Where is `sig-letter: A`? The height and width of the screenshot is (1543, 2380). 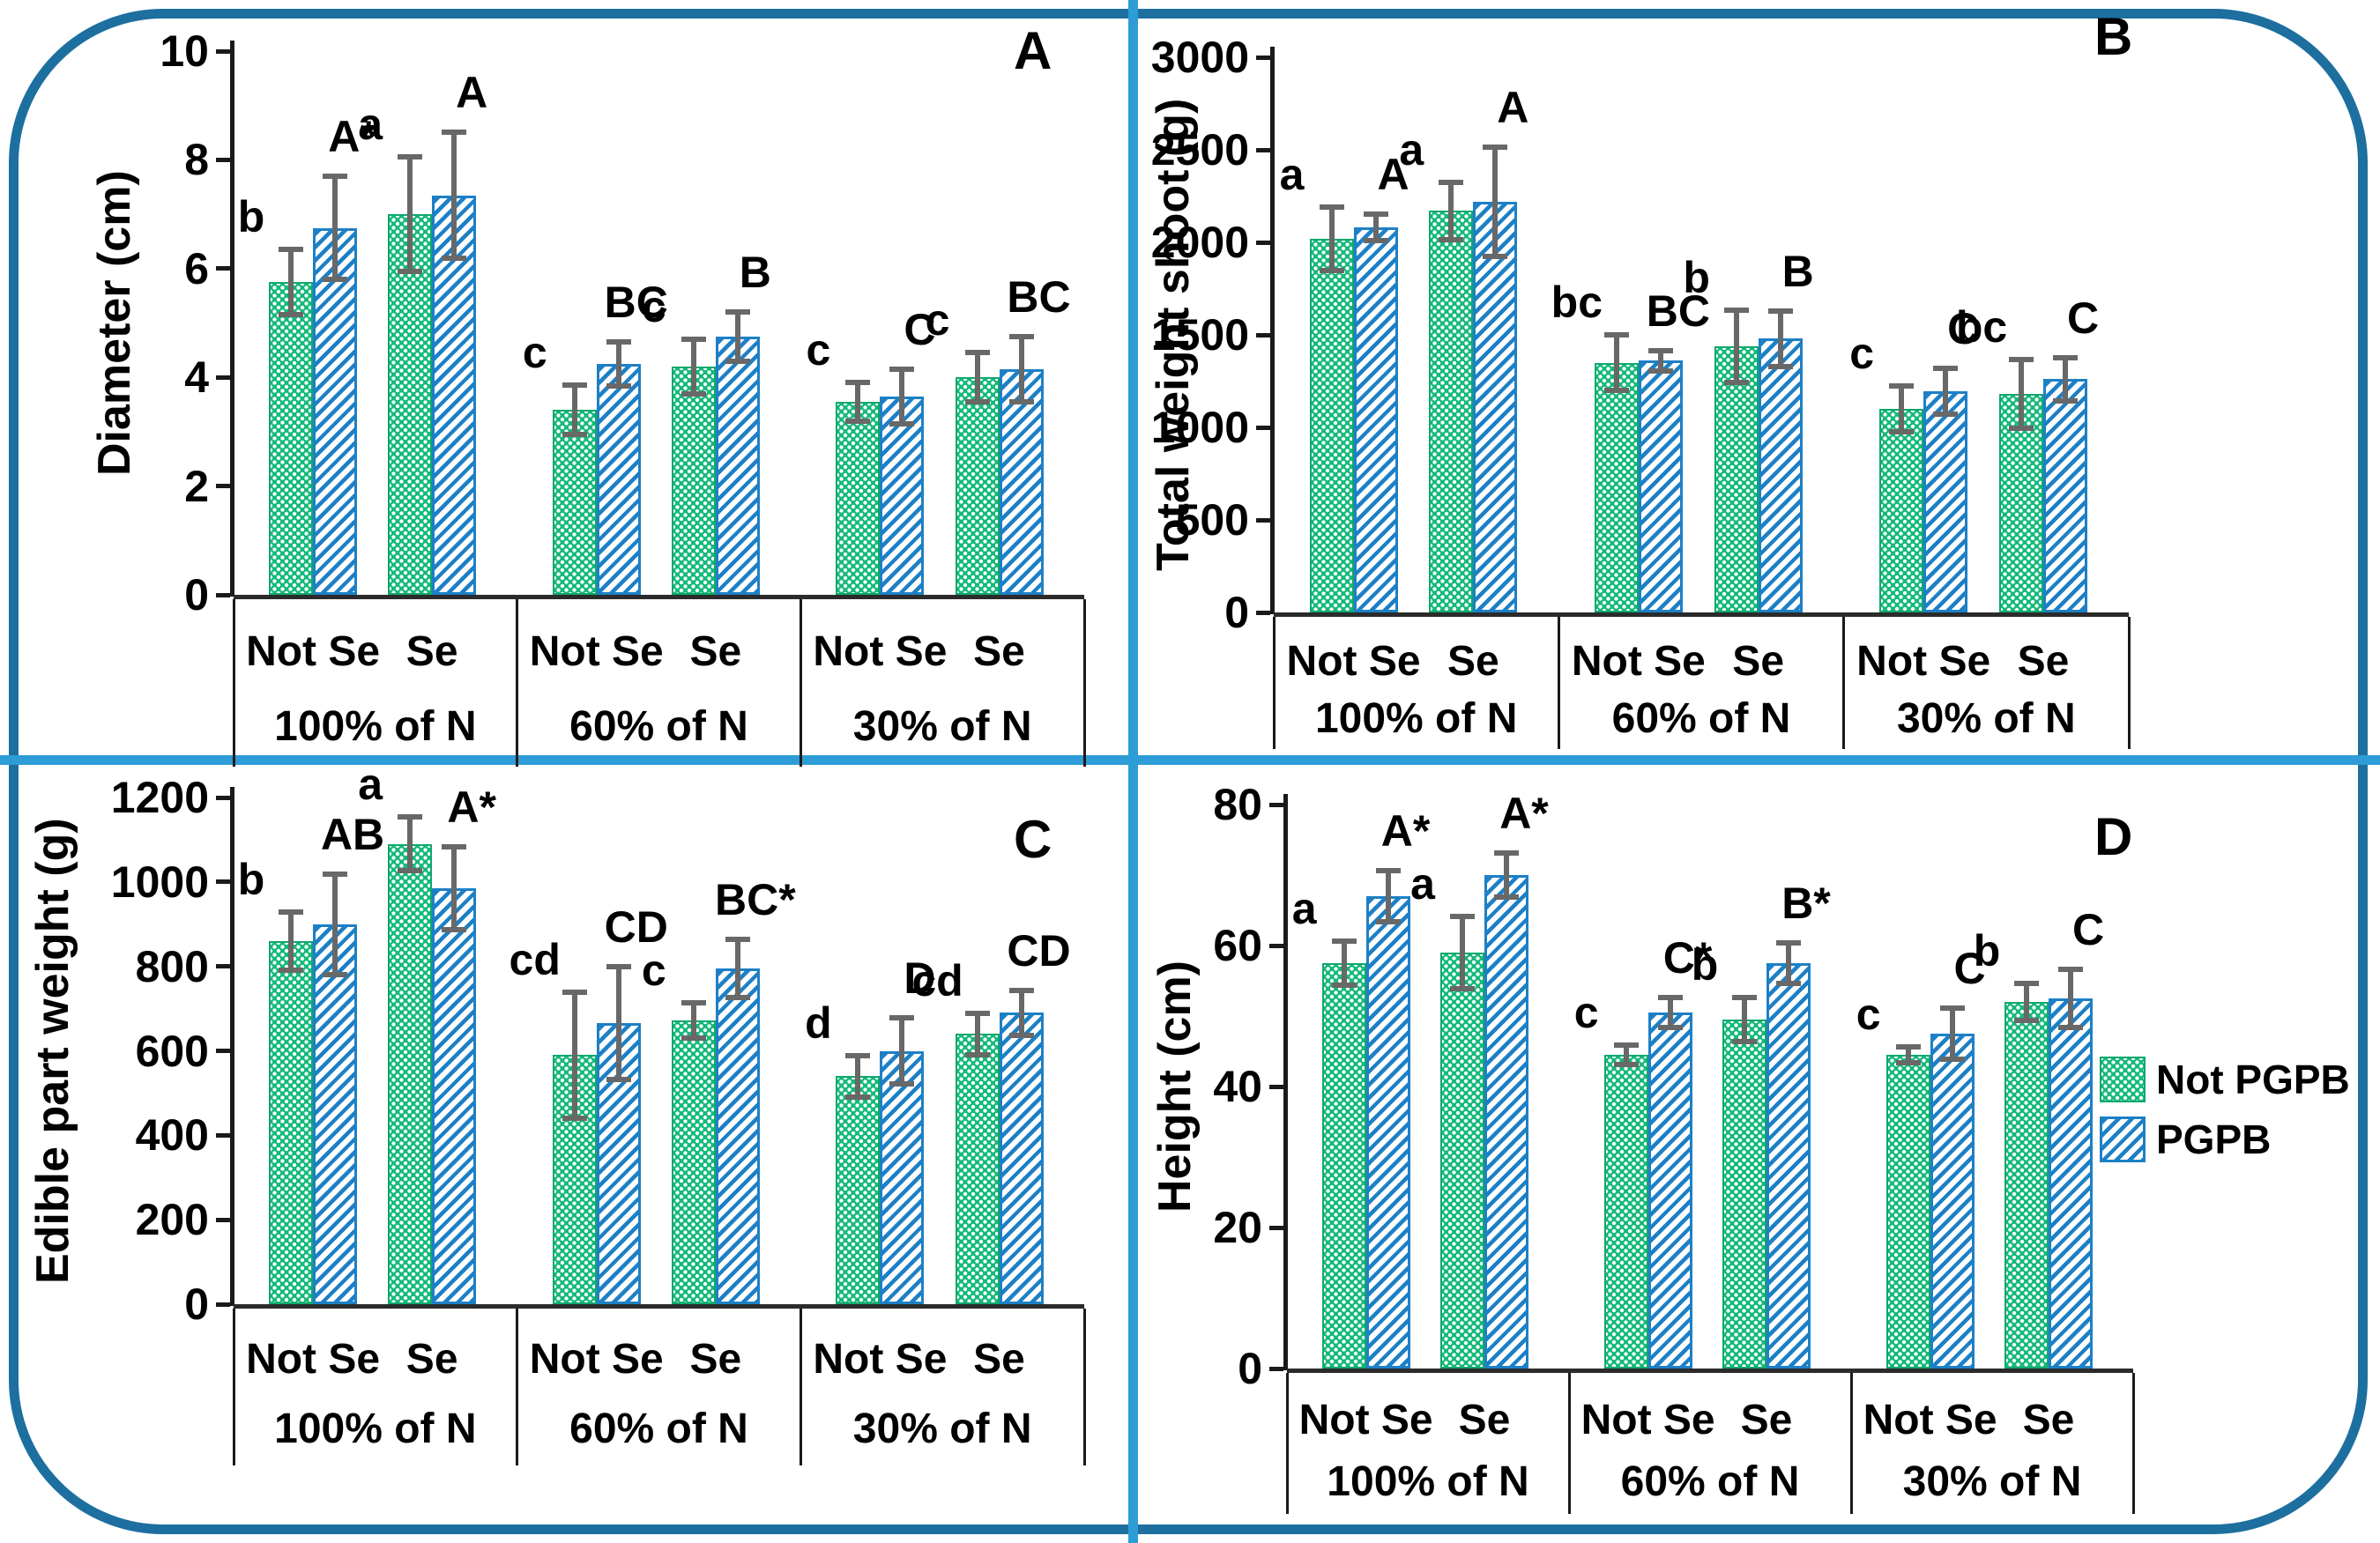 sig-letter: A is located at coordinates (1393, 175).